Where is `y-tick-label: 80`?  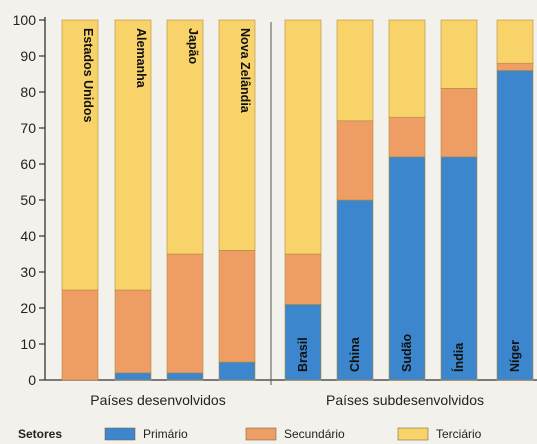 y-tick-label: 80 is located at coordinates (28, 92).